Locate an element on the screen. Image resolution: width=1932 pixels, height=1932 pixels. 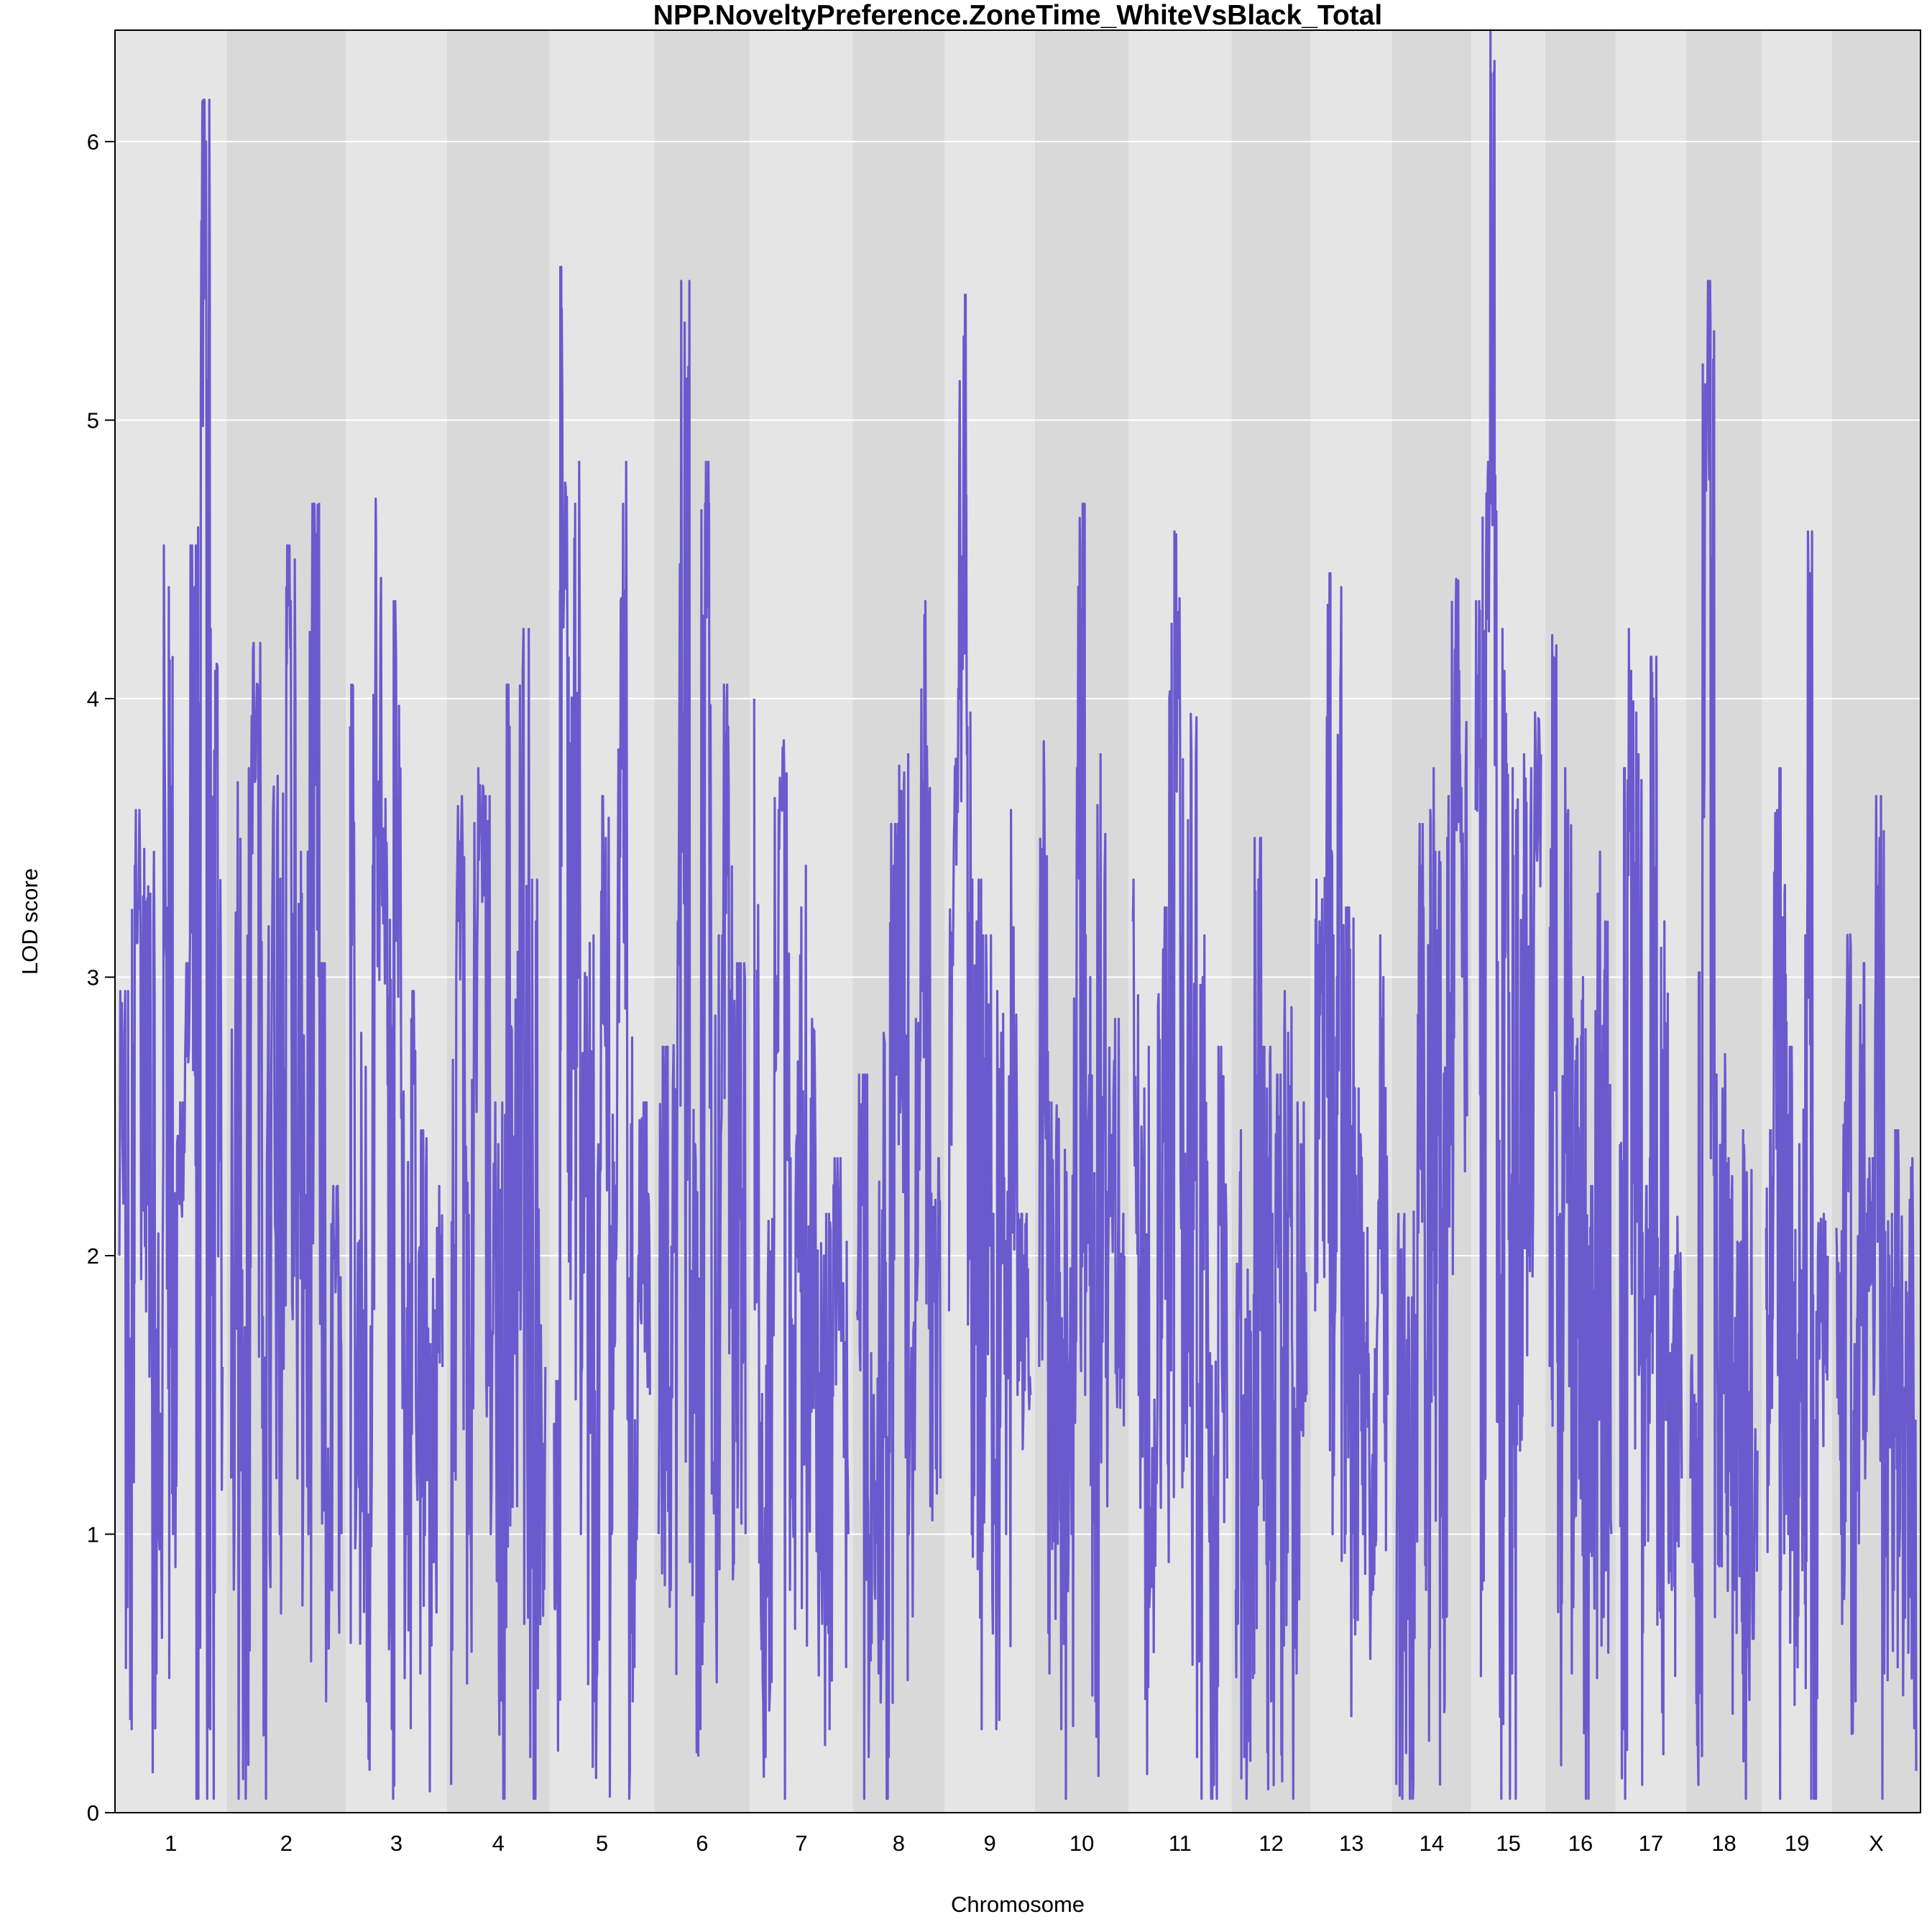
y-axis-ticks: 0 1 2 3 4 5 6 is located at coordinates (101, 977).